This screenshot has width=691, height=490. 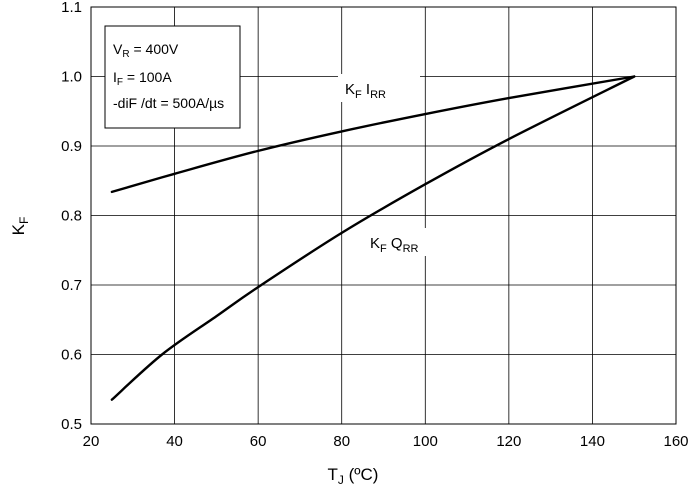 I want to click on conditions-box: VR = 400V IF = 100A -diF /dt = 500A/µs, so click(x=172, y=77).